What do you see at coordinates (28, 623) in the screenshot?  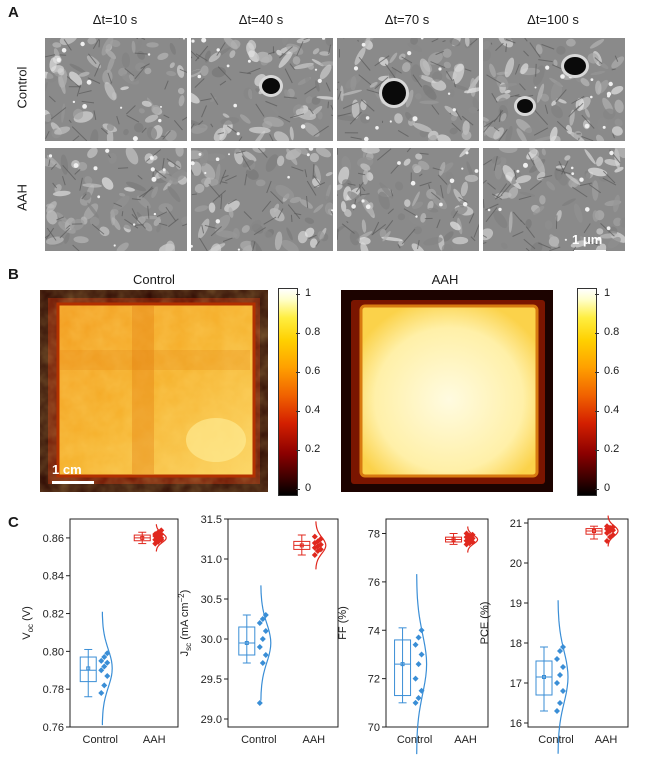 I see `y-axis-label: Voc (V)` at bounding box center [28, 623].